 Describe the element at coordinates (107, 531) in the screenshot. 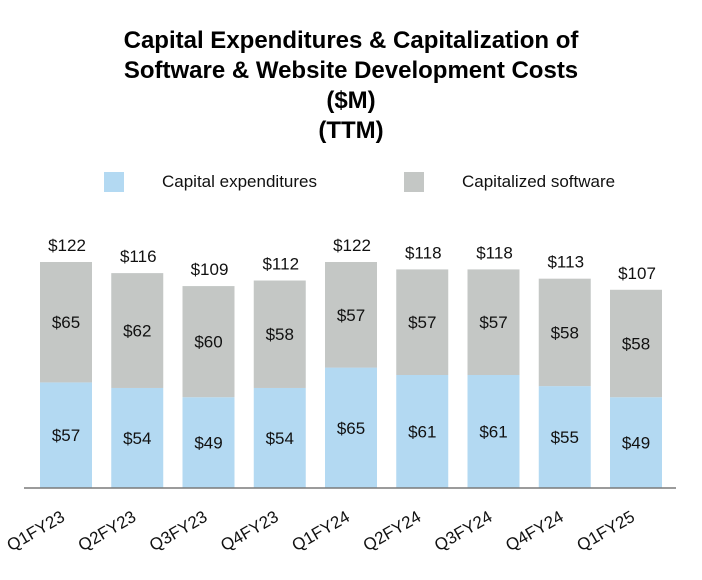

I see `x-tick-label: Q2FY23` at that location.